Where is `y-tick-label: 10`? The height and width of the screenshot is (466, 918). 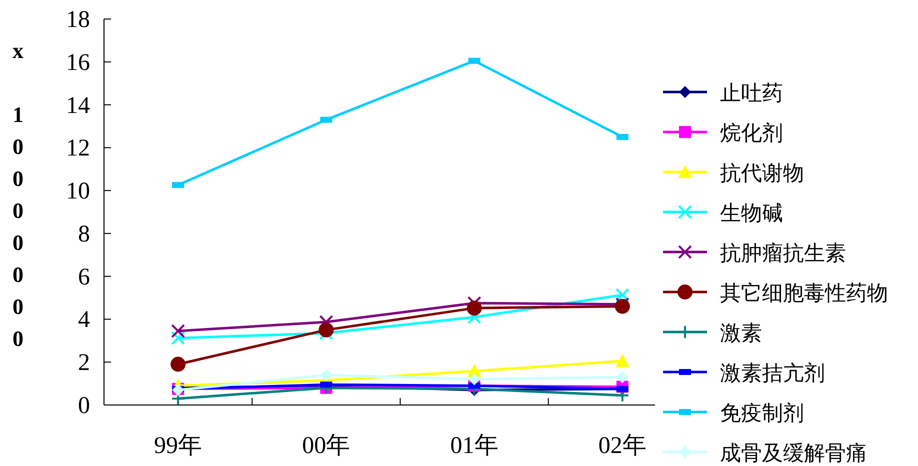
y-tick-label: 10 is located at coordinates (78, 191).